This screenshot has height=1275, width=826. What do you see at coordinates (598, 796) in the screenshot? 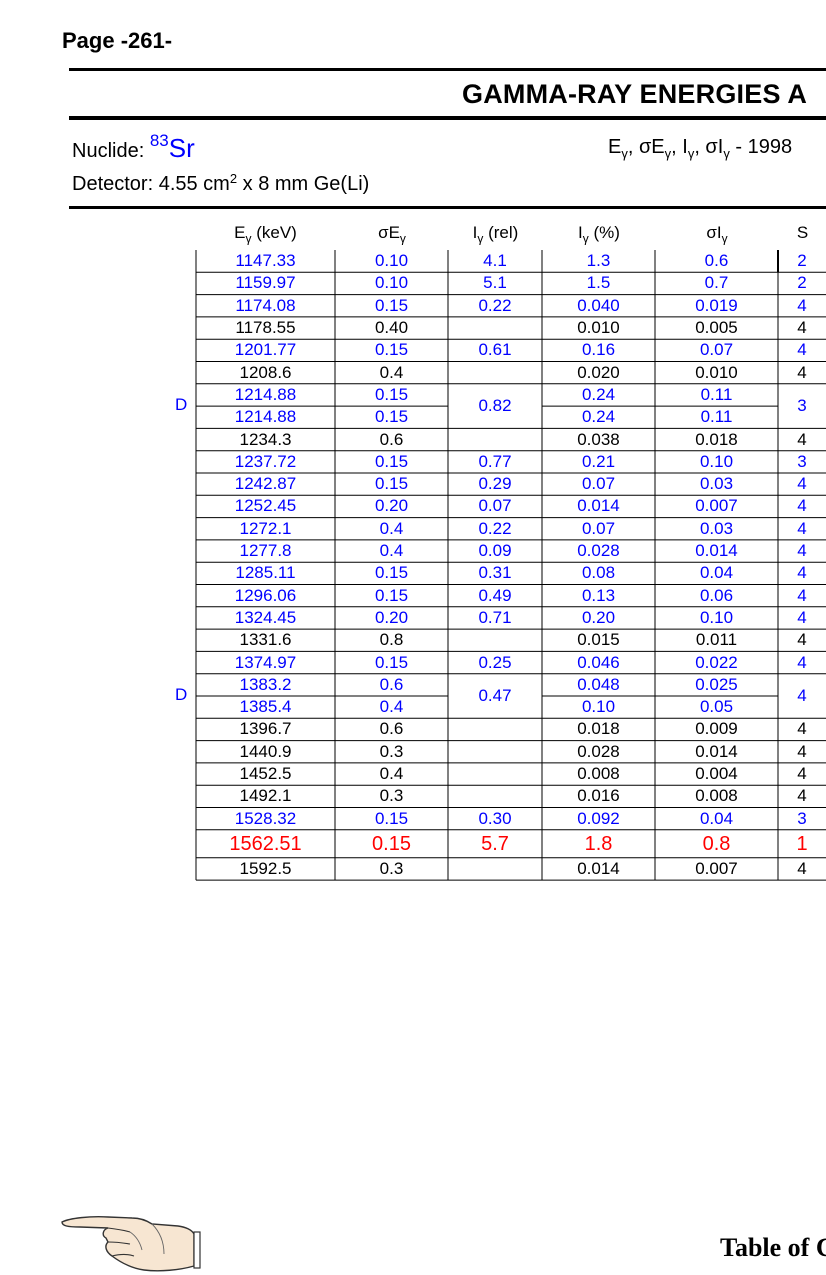
I see `table-cell-ip: 0.016` at bounding box center [598, 796].